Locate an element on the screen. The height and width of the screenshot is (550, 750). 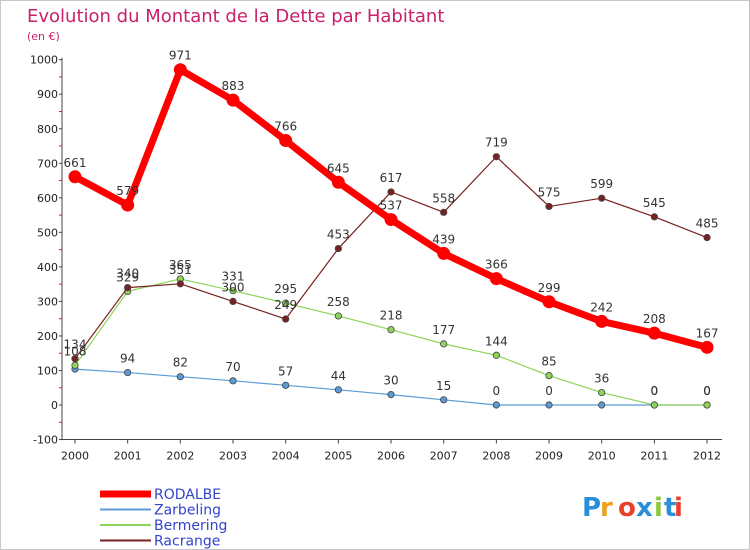
data-label-bermering: 295 is located at coordinates (285, 289).